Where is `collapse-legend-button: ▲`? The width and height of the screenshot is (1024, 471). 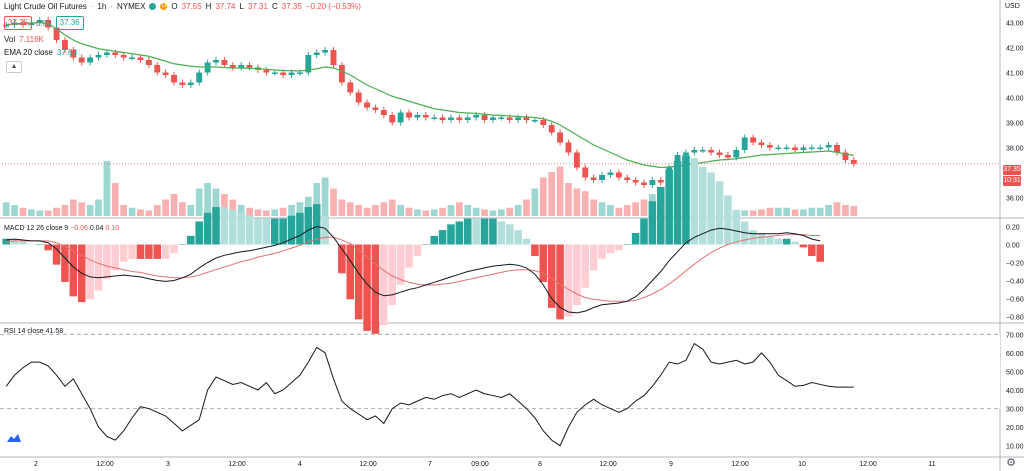
collapse-legend-button: ▲ is located at coordinates (14, 67).